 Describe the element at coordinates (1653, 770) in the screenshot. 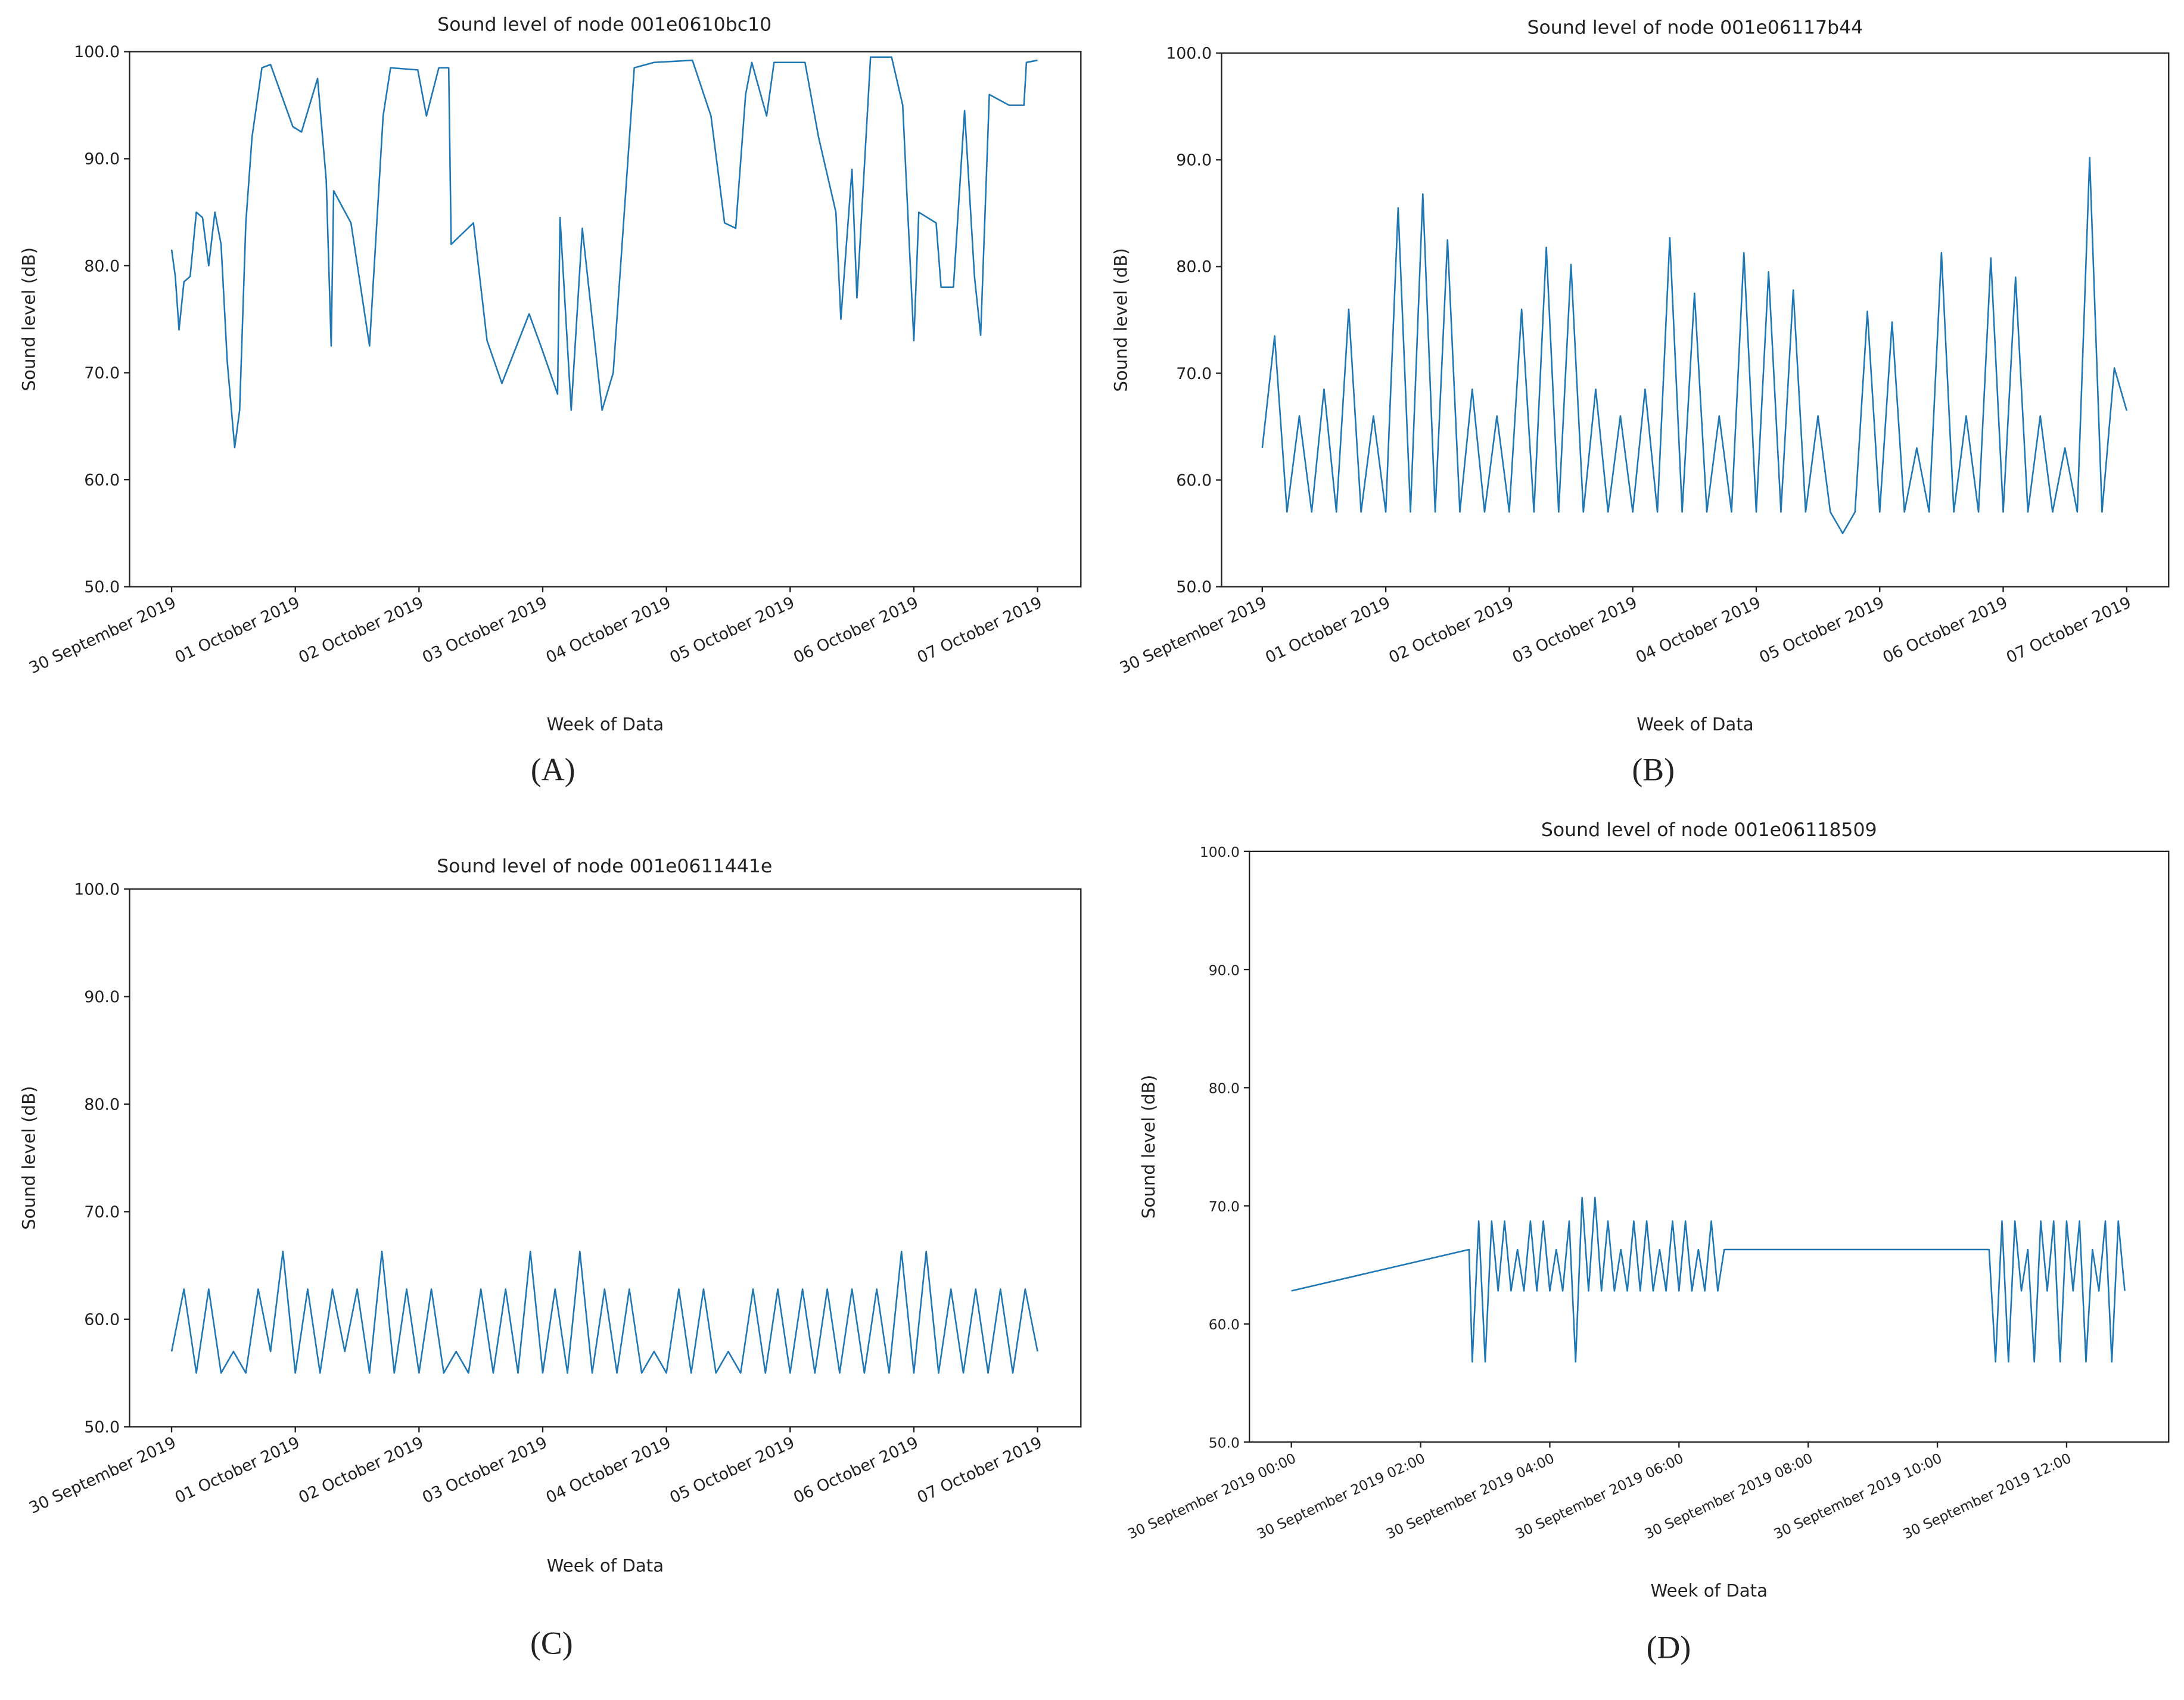

I see `panel-label: (B)` at that location.